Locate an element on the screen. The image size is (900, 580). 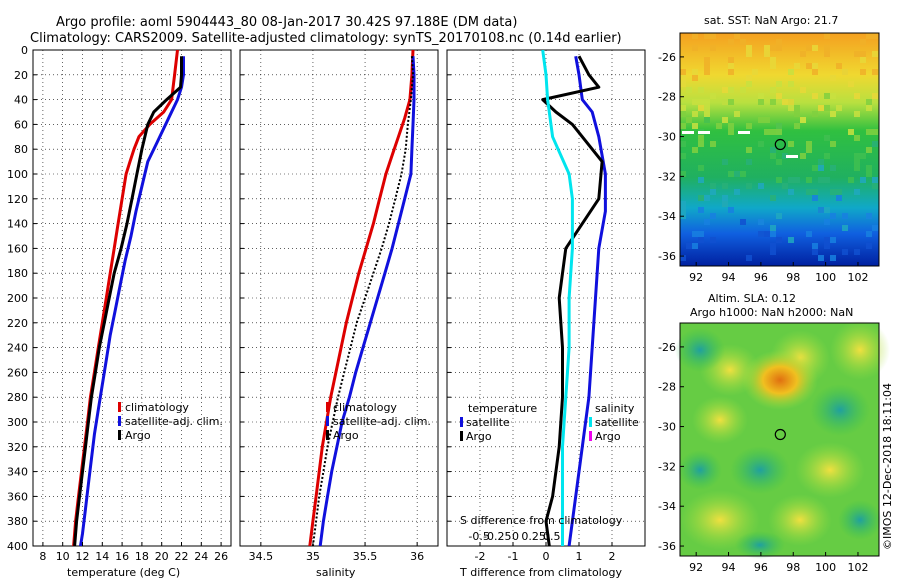
map-x-tick-label: 102 is located at coordinates (857, 567).